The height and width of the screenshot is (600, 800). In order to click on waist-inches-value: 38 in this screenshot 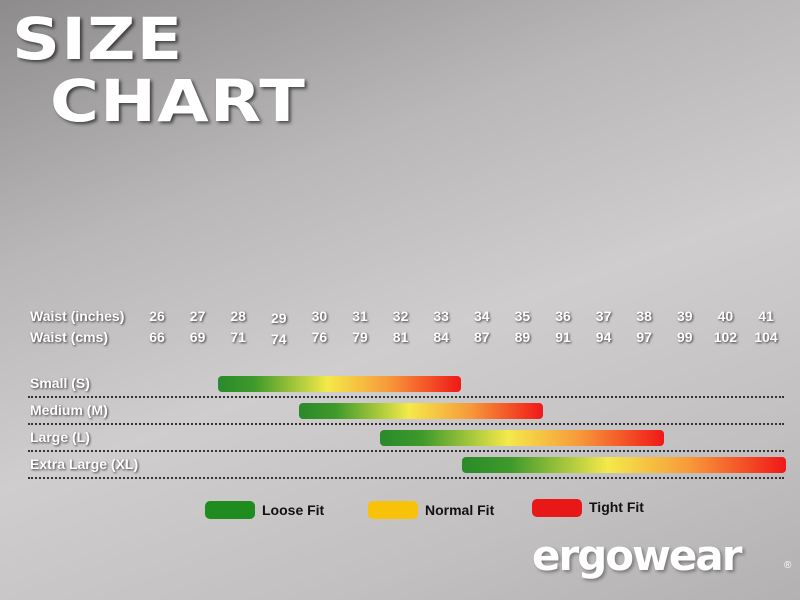, I will do `click(644, 316)`.